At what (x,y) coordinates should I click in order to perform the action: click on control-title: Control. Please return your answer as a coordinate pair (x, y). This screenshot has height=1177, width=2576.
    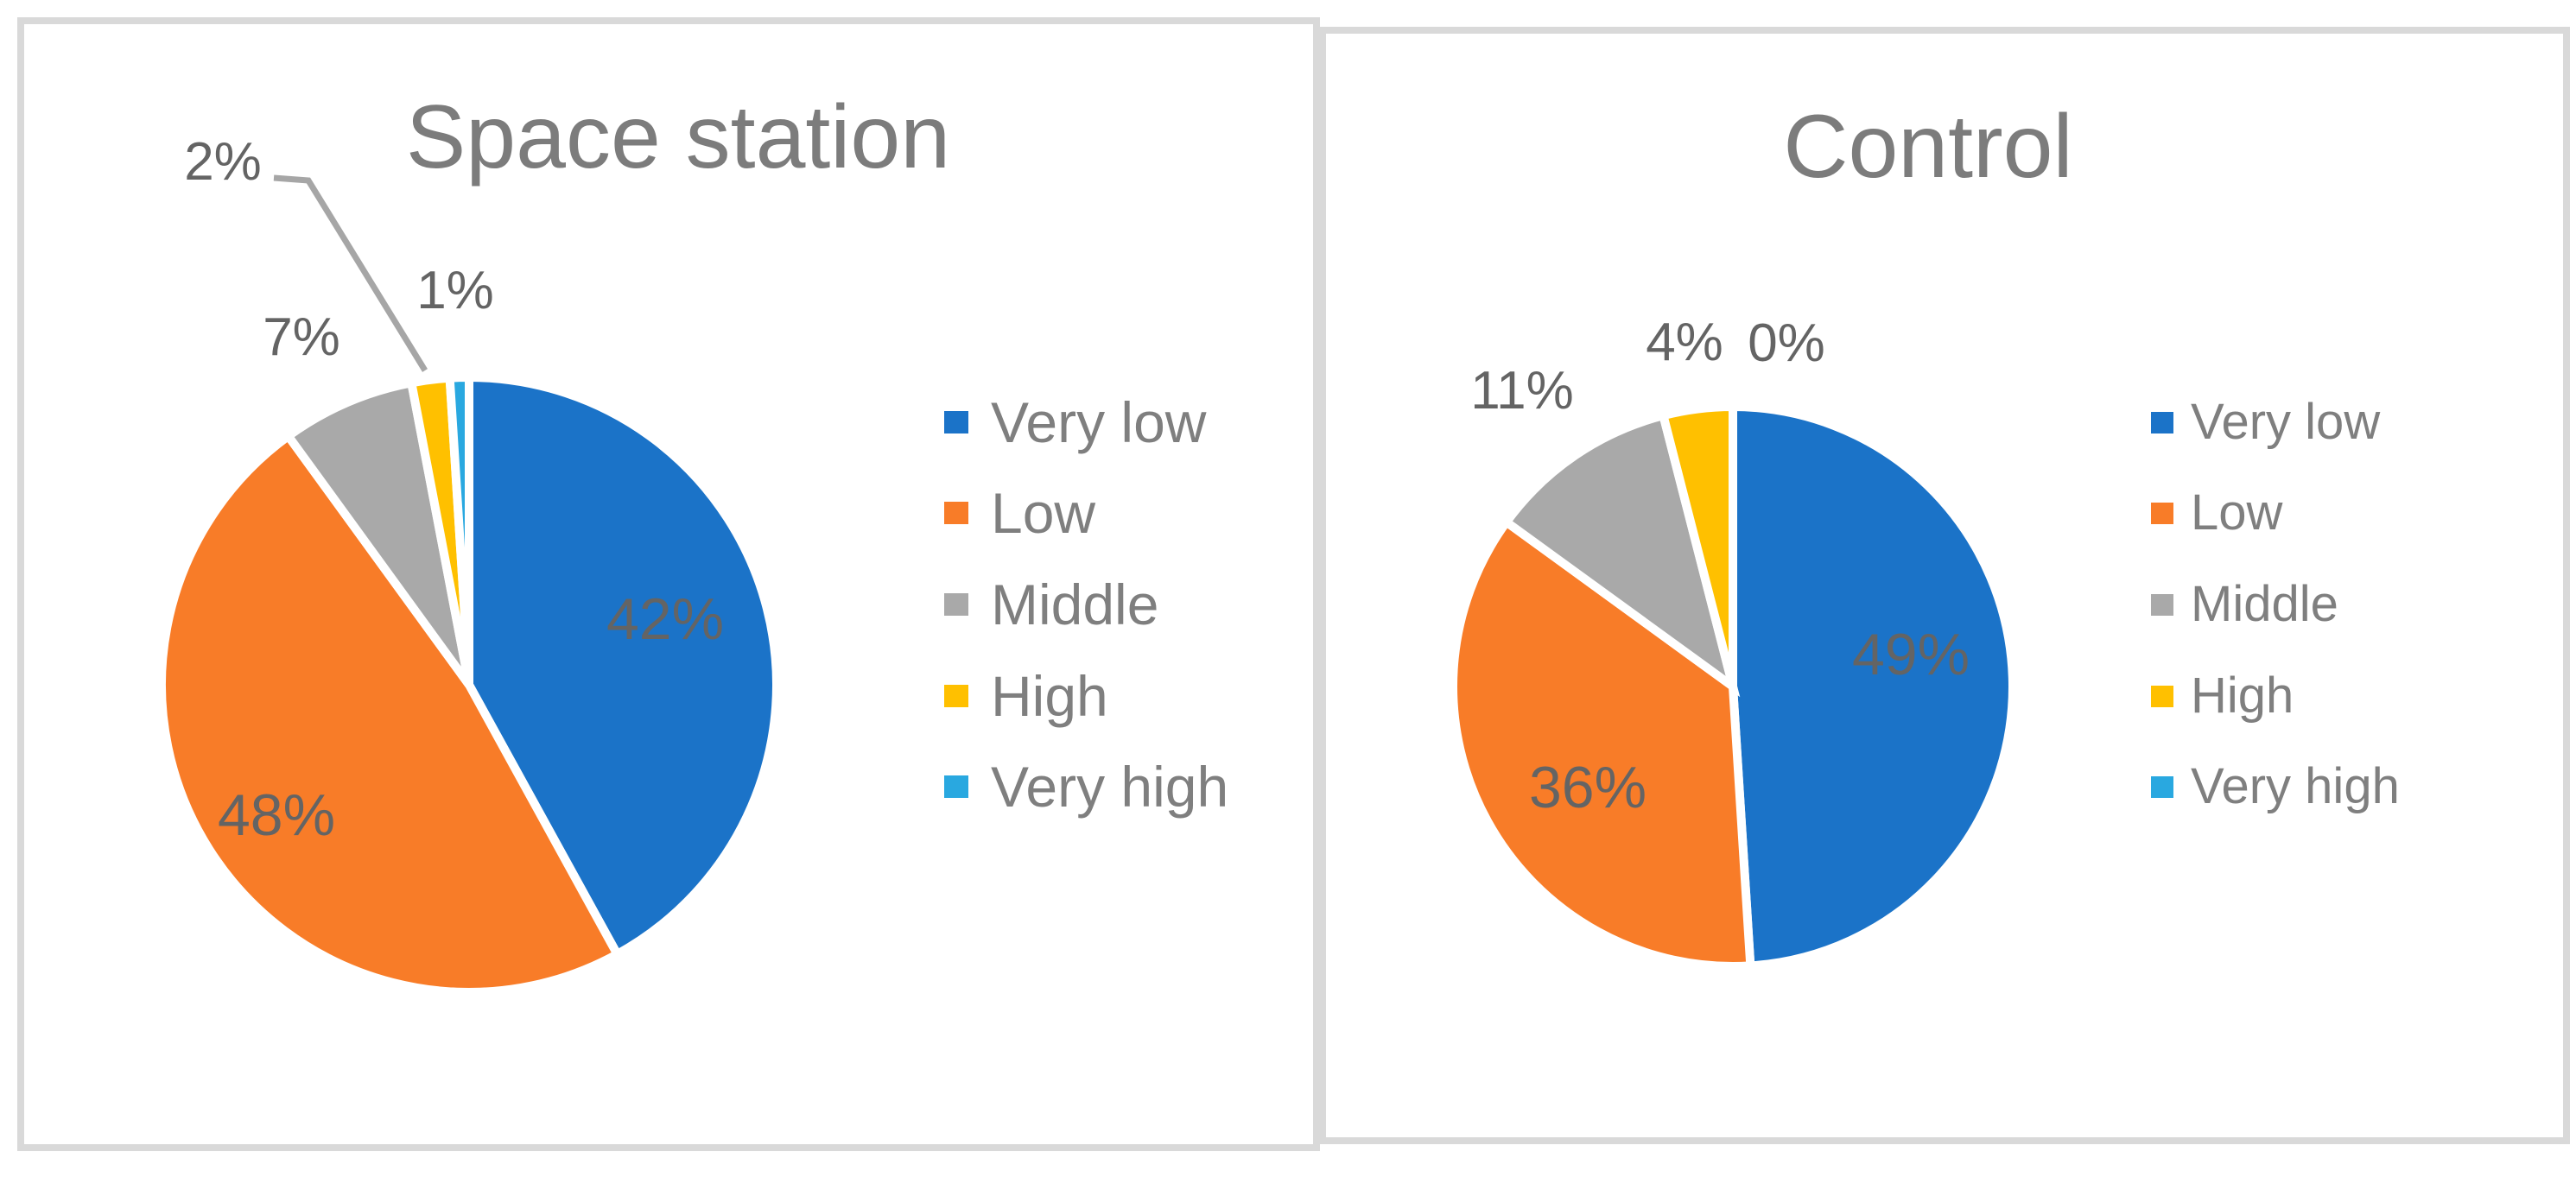
    Looking at the image, I should click on (1928, 147).